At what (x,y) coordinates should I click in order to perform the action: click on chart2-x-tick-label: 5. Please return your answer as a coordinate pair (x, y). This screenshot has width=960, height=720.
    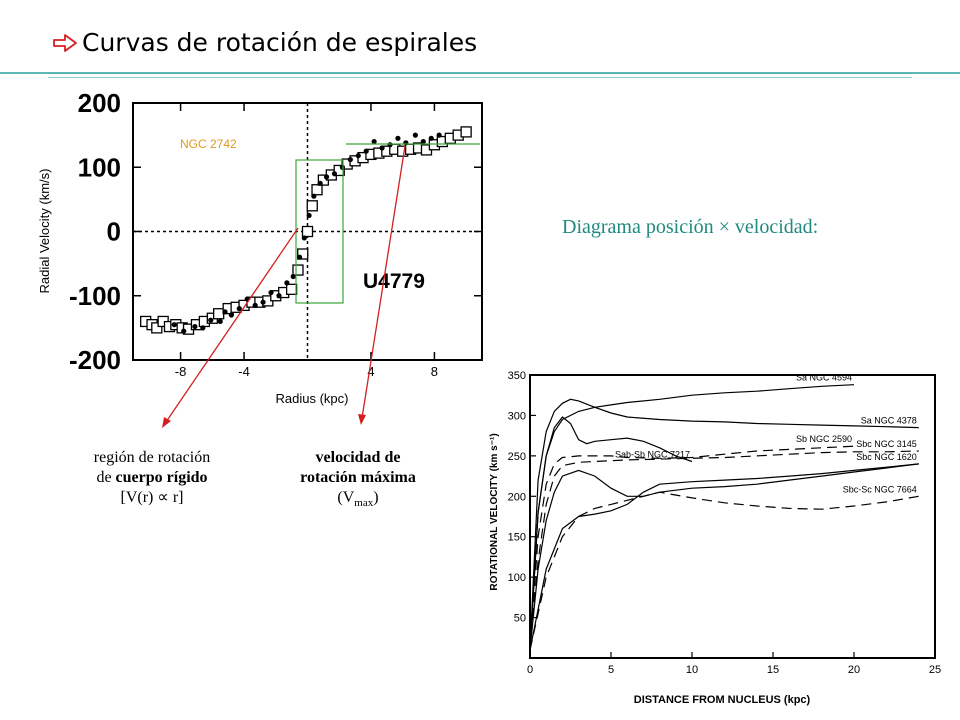
    Looking at the image, I should click on (611, 670).